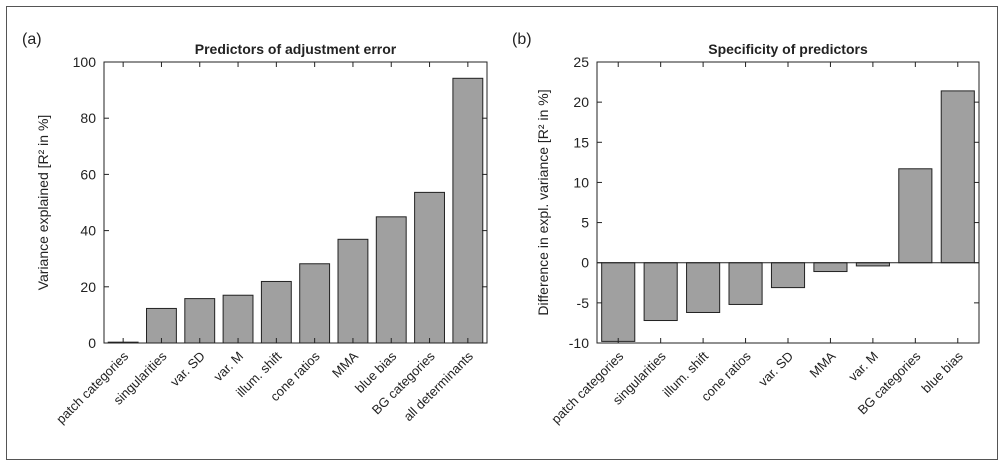  Describe the element at coordinates (468, 210) in the screenshot. I see `bar-all-determinants` at that location.